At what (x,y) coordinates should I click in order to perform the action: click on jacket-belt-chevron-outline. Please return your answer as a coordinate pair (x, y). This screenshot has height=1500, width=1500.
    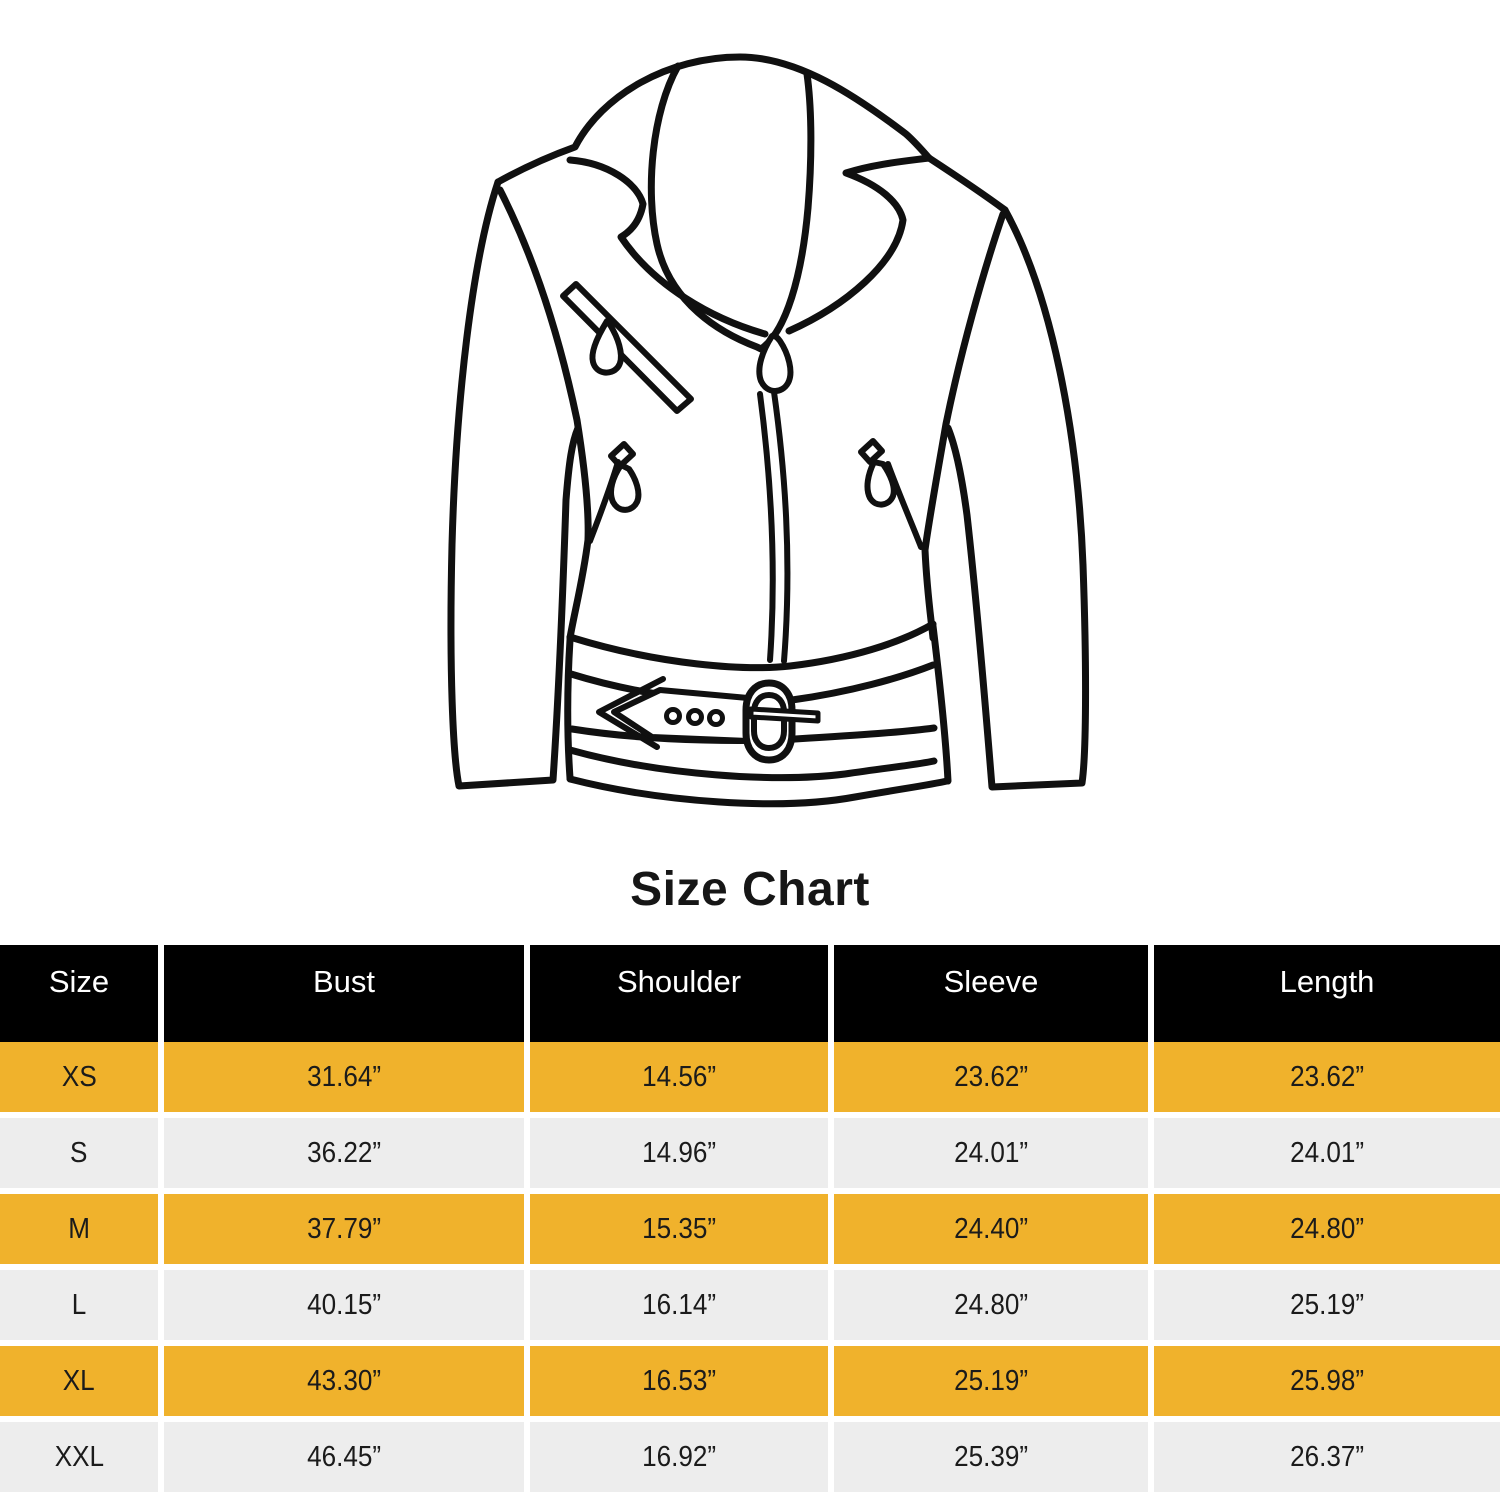
    Looking at the image, I should click on (631, 713).